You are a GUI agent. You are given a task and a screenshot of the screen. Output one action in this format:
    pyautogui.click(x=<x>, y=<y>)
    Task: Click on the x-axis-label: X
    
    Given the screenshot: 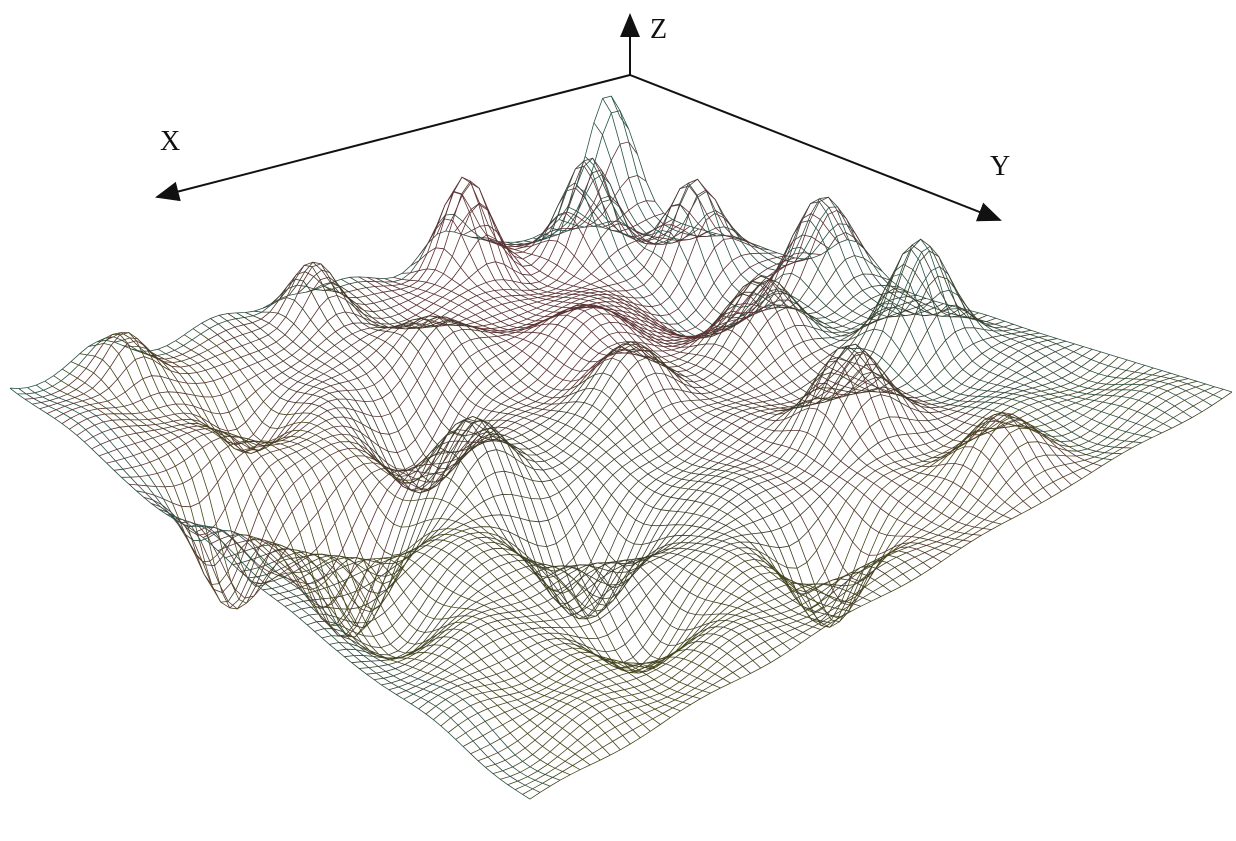 What is the action you would take?
    pyautogui.click(x=170, y=141)
    